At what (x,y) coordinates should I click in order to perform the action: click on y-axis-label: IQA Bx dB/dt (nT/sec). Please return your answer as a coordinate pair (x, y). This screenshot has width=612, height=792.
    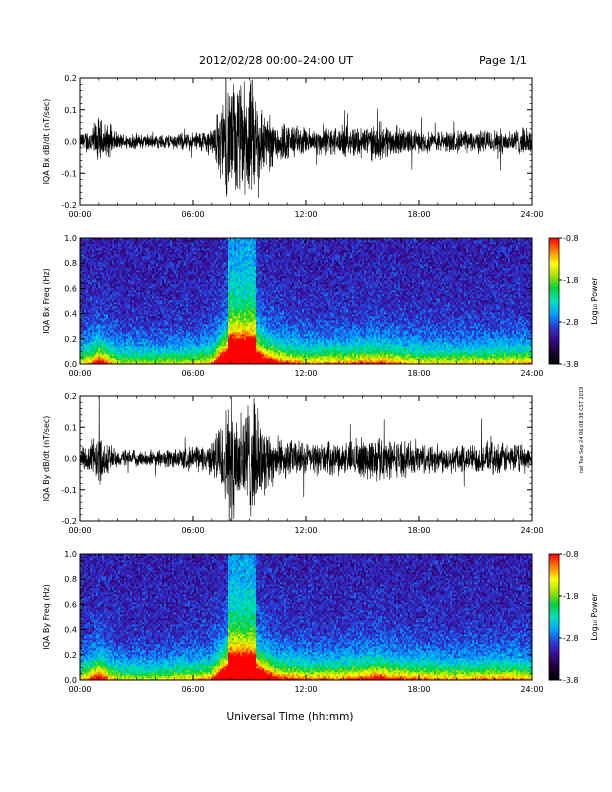
    Looking at the image, I should click on (46, 142).